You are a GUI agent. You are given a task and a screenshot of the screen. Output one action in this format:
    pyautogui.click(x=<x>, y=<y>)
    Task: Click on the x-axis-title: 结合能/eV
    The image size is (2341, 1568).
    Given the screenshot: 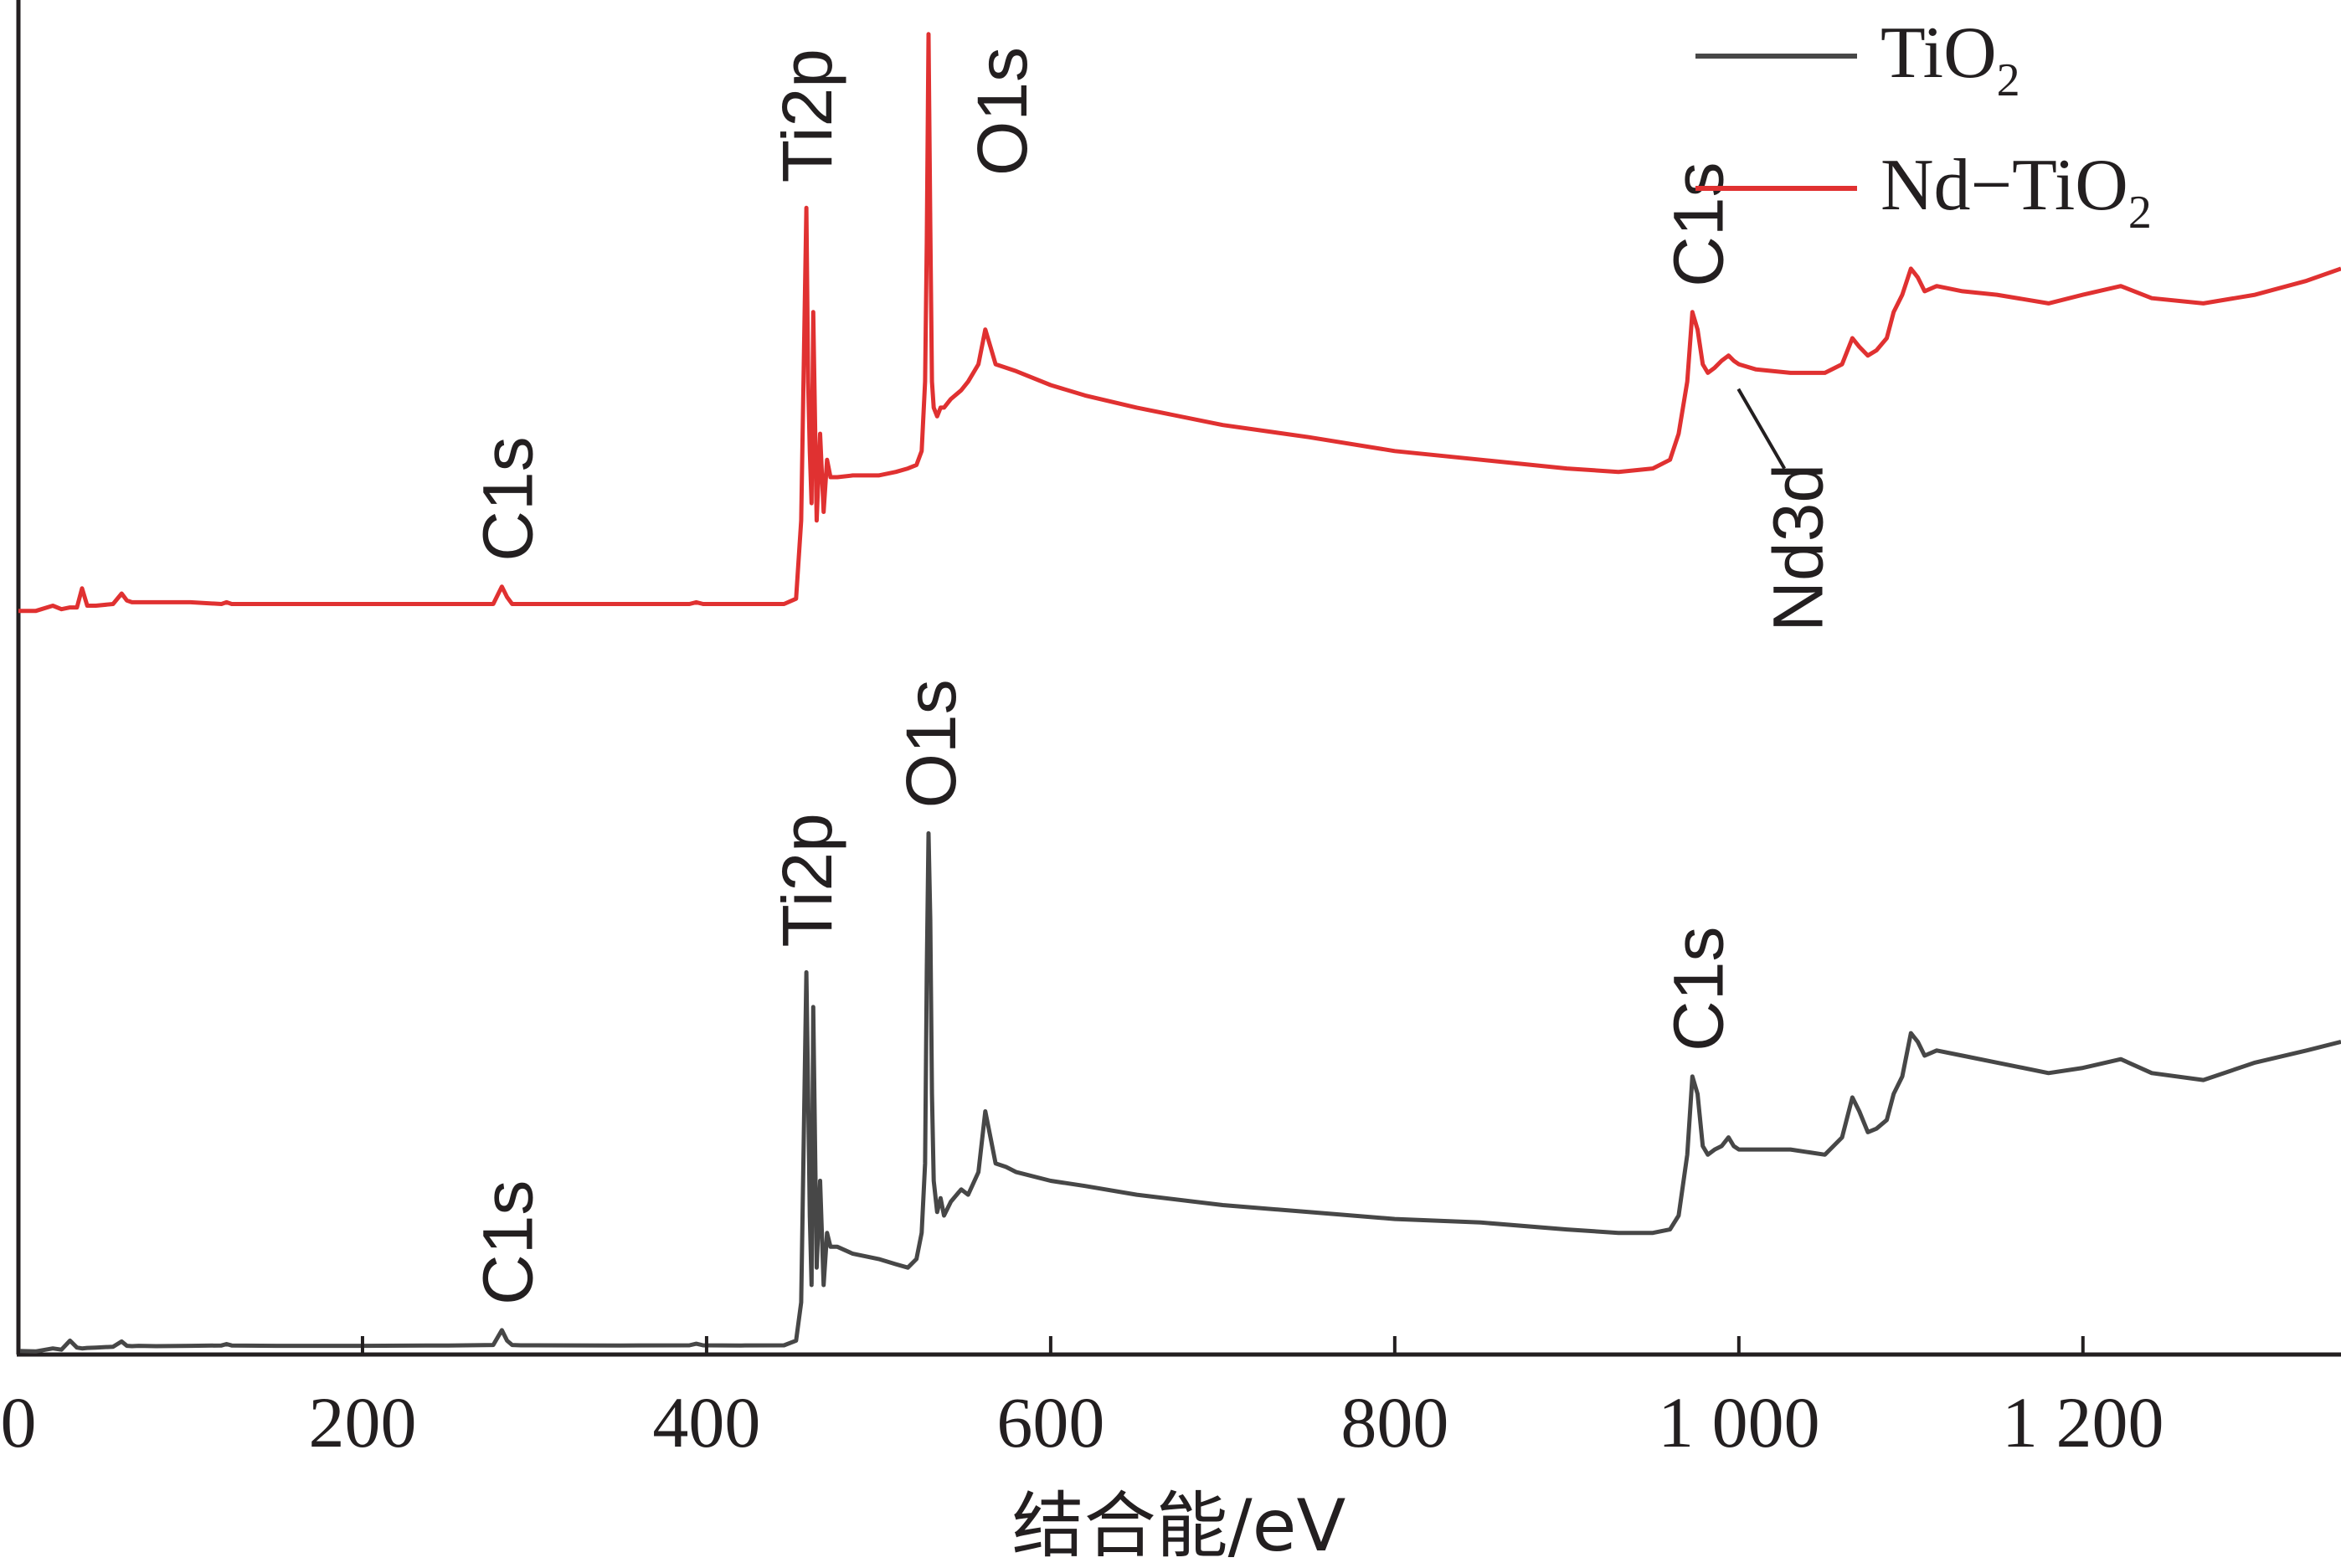 What is the action you would take?
    pyautogui.click(x=1179, y=1526)
    